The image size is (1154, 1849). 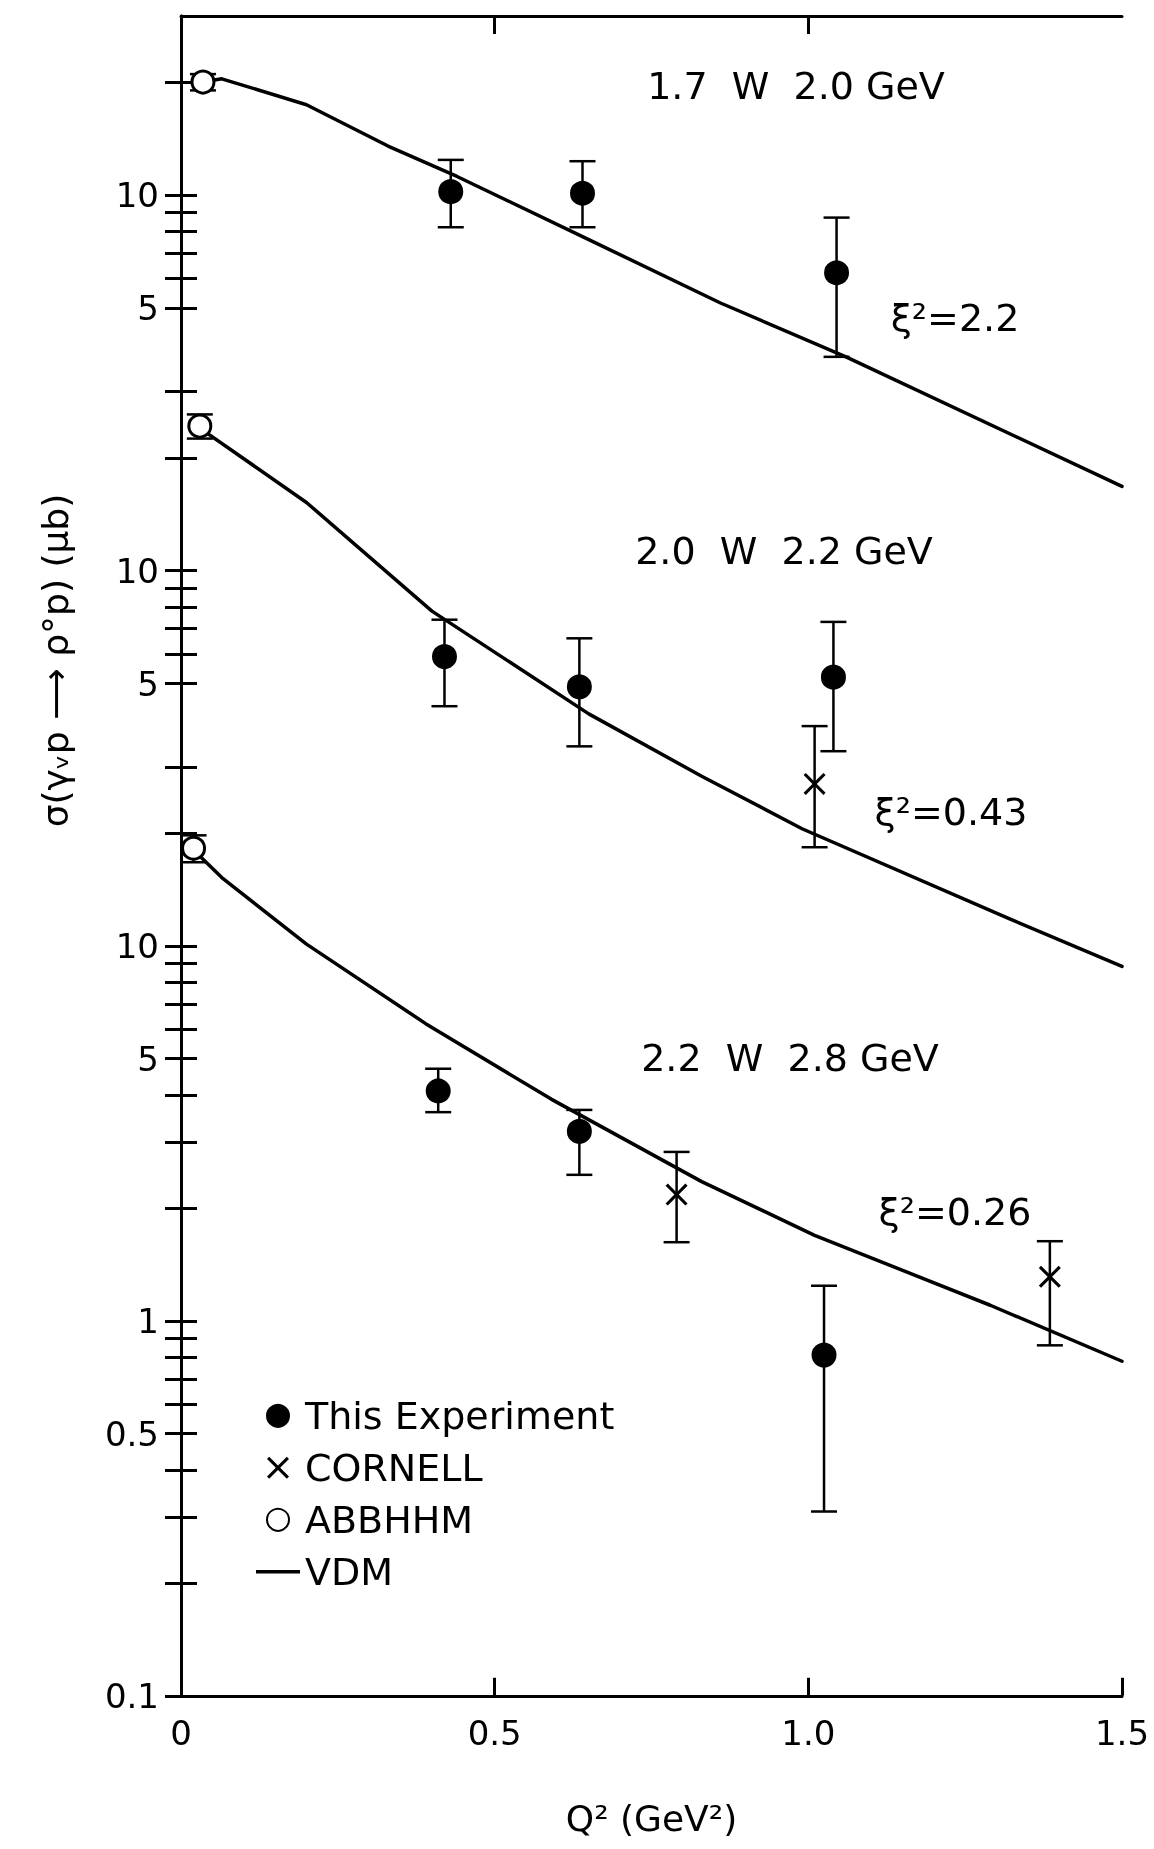 I want to click on annotation: ξ²=2.2, so click(x=955, y=318).